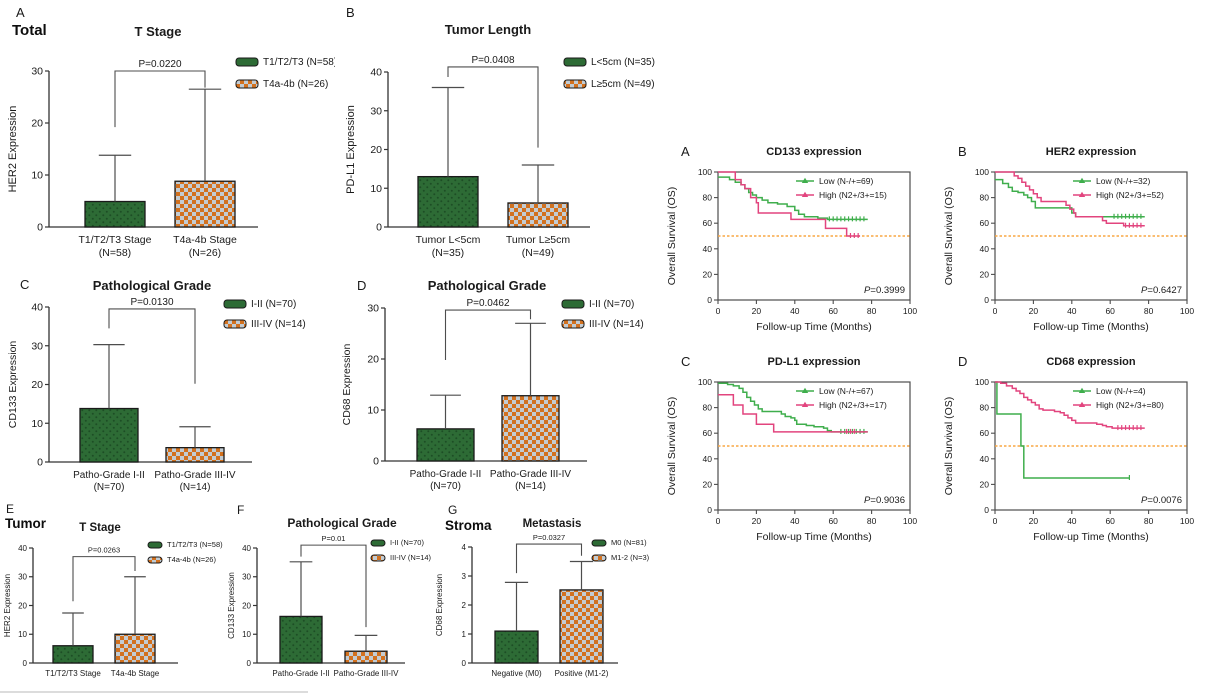 Image resolution: width=1206 pixels, height=694 pixels. I want to click on x-tick-label: 80, so click(1149, 311).